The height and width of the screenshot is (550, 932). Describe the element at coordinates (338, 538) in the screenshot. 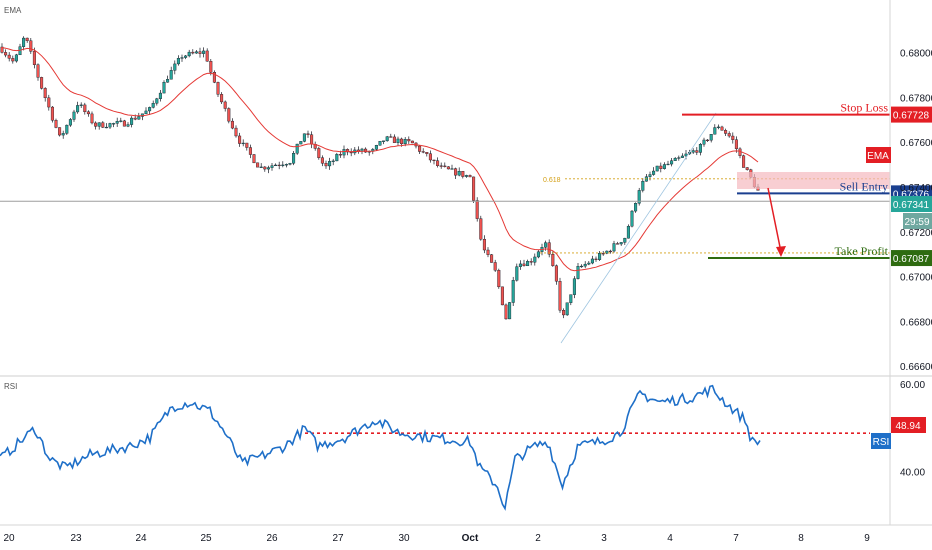

I see `time-tick-label: 27` at that location.